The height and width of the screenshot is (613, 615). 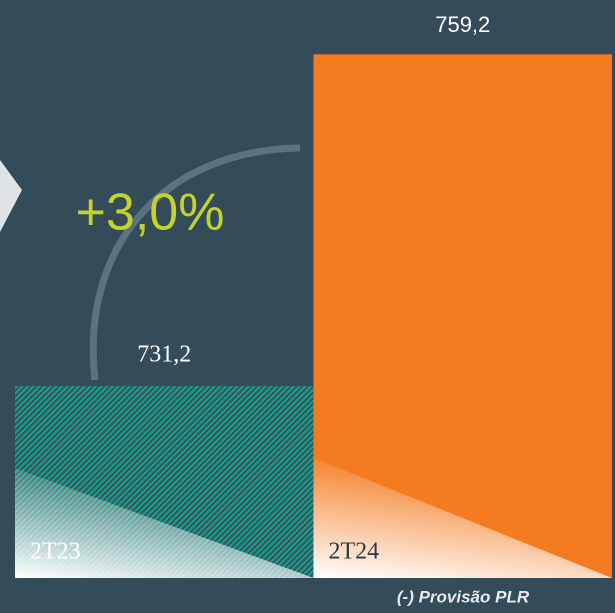 What do you see at coordinates (463, 596) in the screenshot?
I see `footnote: (-) Provisão PLR` at bounding box center [463, 596].